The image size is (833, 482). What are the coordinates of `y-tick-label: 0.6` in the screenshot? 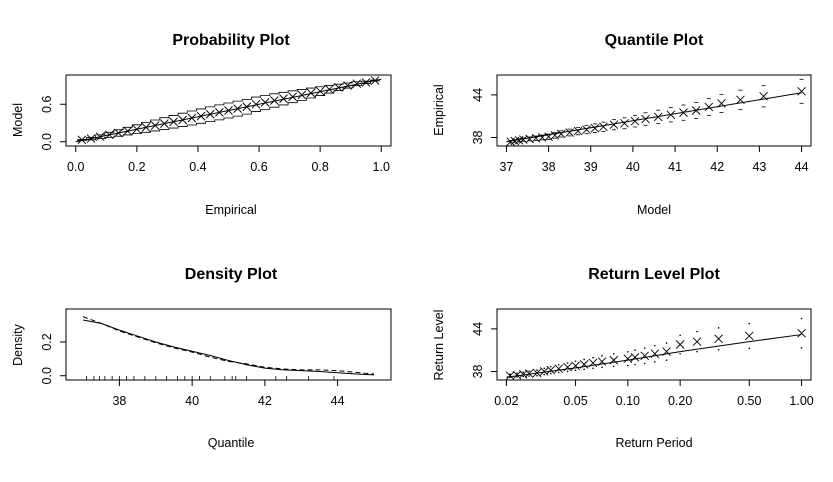 It's located at (47, 104).